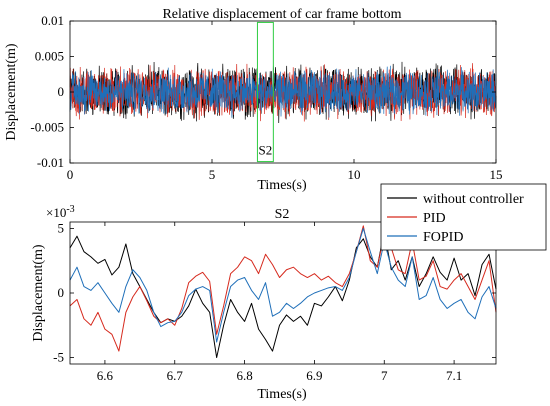 This screenshot has width=550, height=406. Describe the element at coordinates (47, 127) in the screenshot. I see `top-y-tick-label: -0.005` at that location.